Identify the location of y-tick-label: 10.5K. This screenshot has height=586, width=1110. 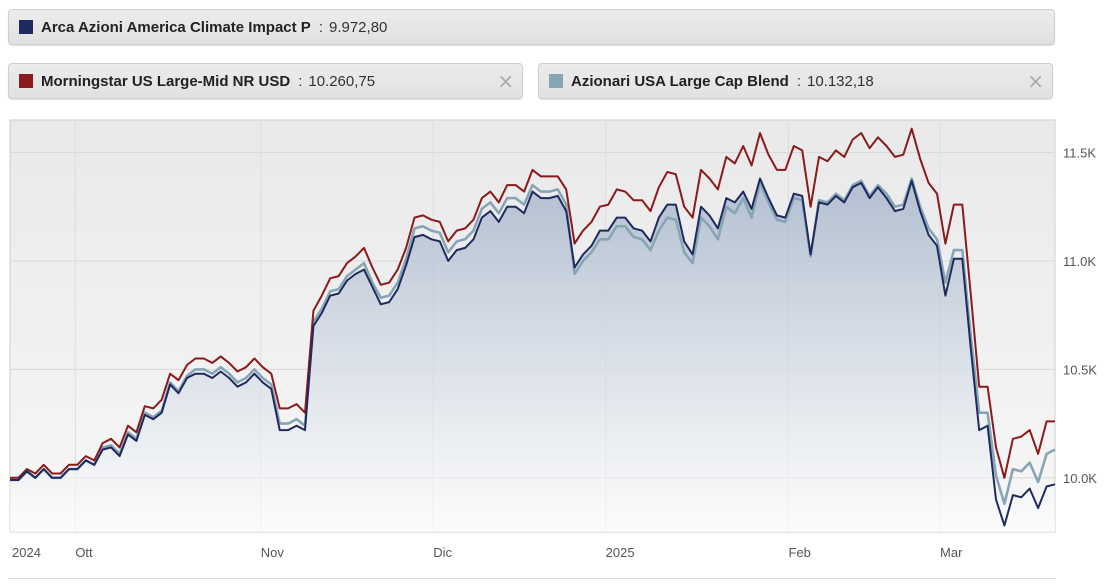
(1080, 369).